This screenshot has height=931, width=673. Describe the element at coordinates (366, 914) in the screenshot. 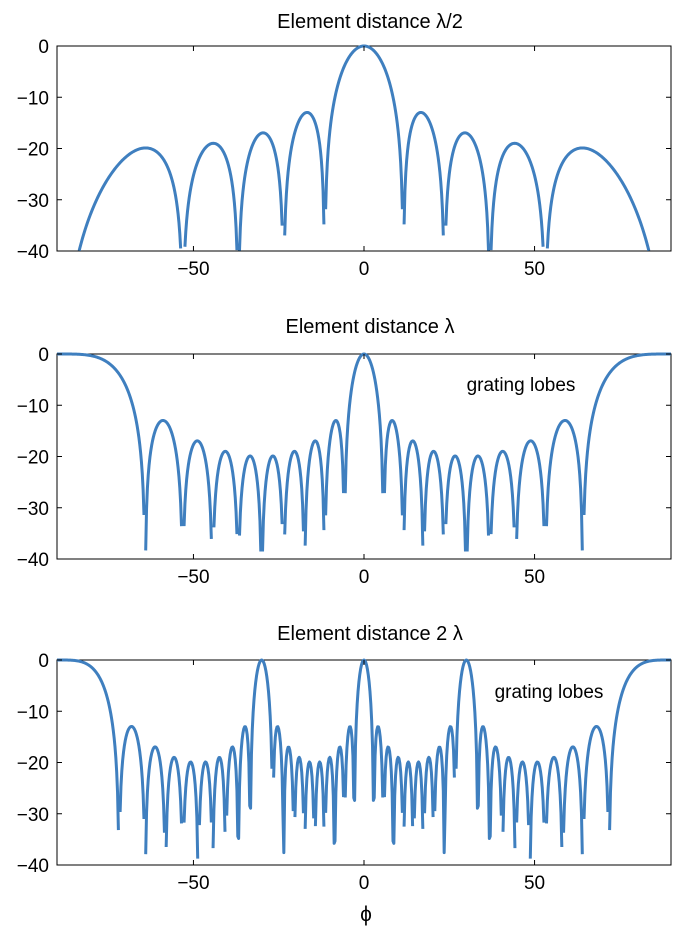

I see `x-axis-label: ϕ` at that location.